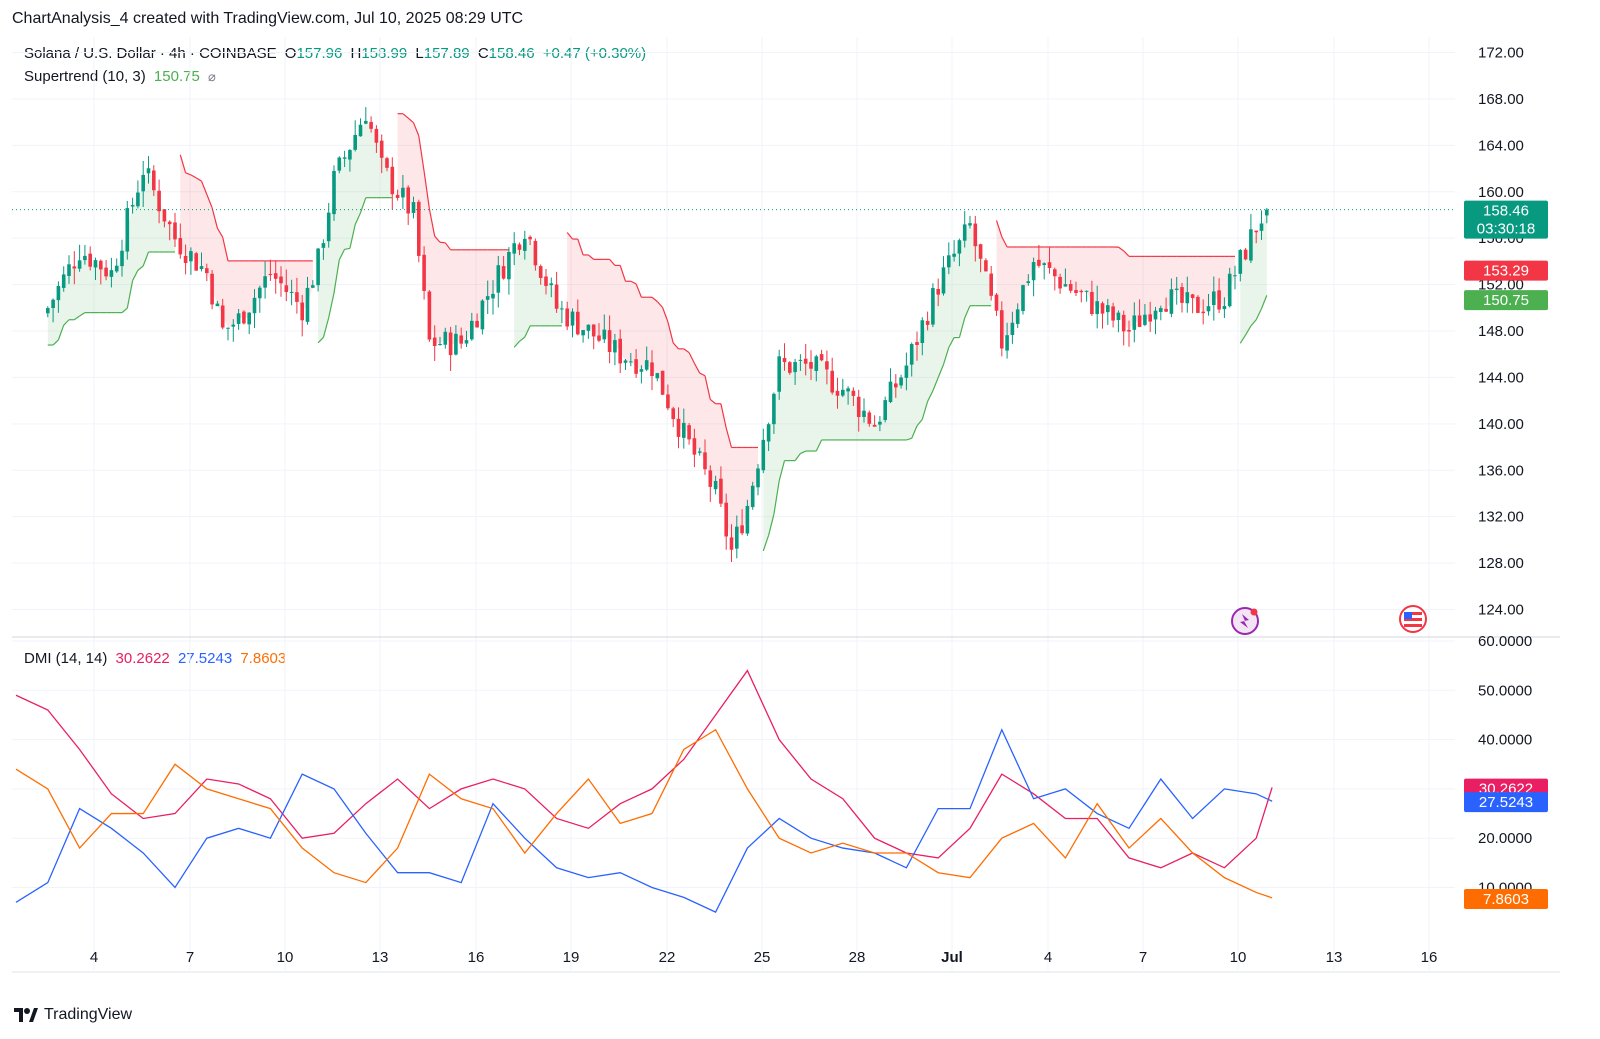  I want to click on time-axis: 4 7 10 13 16 19 22 25 28 Jul 4 7 10 13 16, so click(764, 957).